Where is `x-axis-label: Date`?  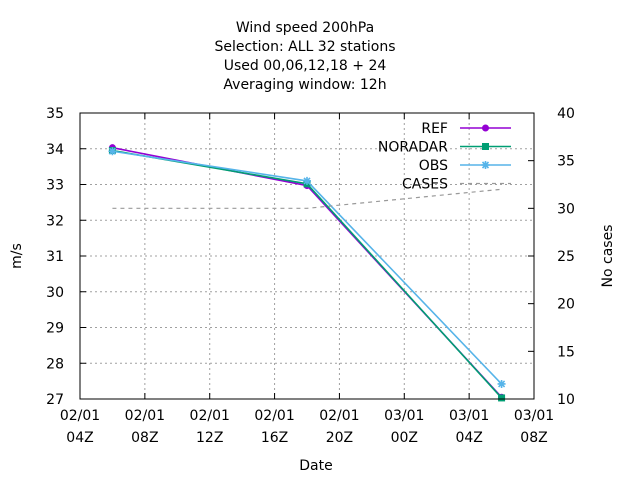
x-axis-label: Date is located at coordinates (315, 466).